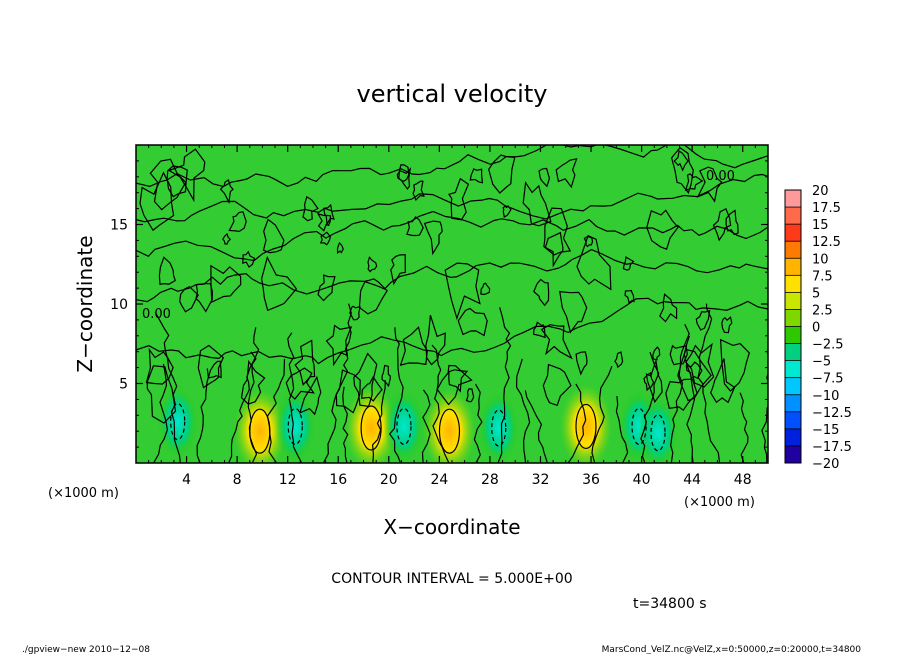 This screenshot has height=658, width=904. What do you see at coordinates (237, 480) in the screenshot?
I see `x-tick-label: 8` at bounding box center [237, 480].